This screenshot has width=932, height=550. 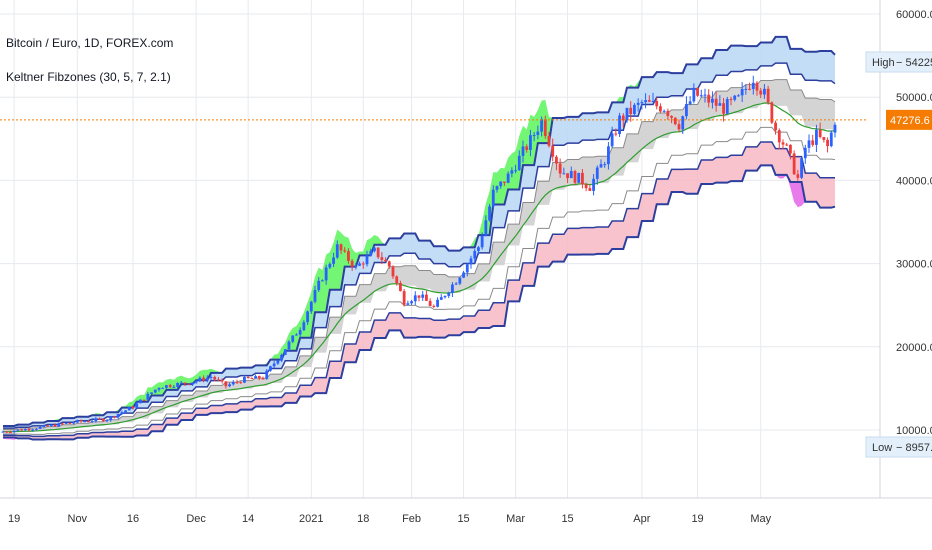 What do you see at coordinates (914, 348) in the screenshot?
I see `y-tick-label: 20000.0` at bounding box center [914, 348].